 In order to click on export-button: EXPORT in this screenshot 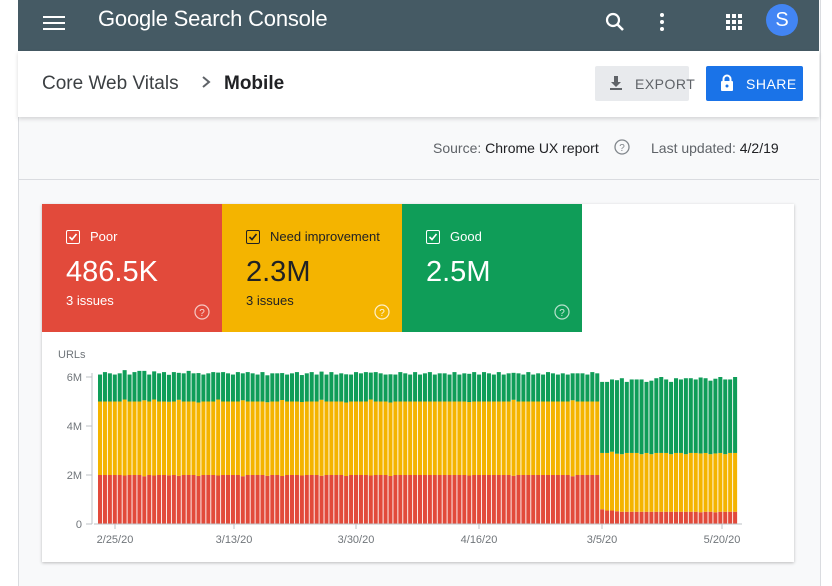, I will do `click(645, 83)`.